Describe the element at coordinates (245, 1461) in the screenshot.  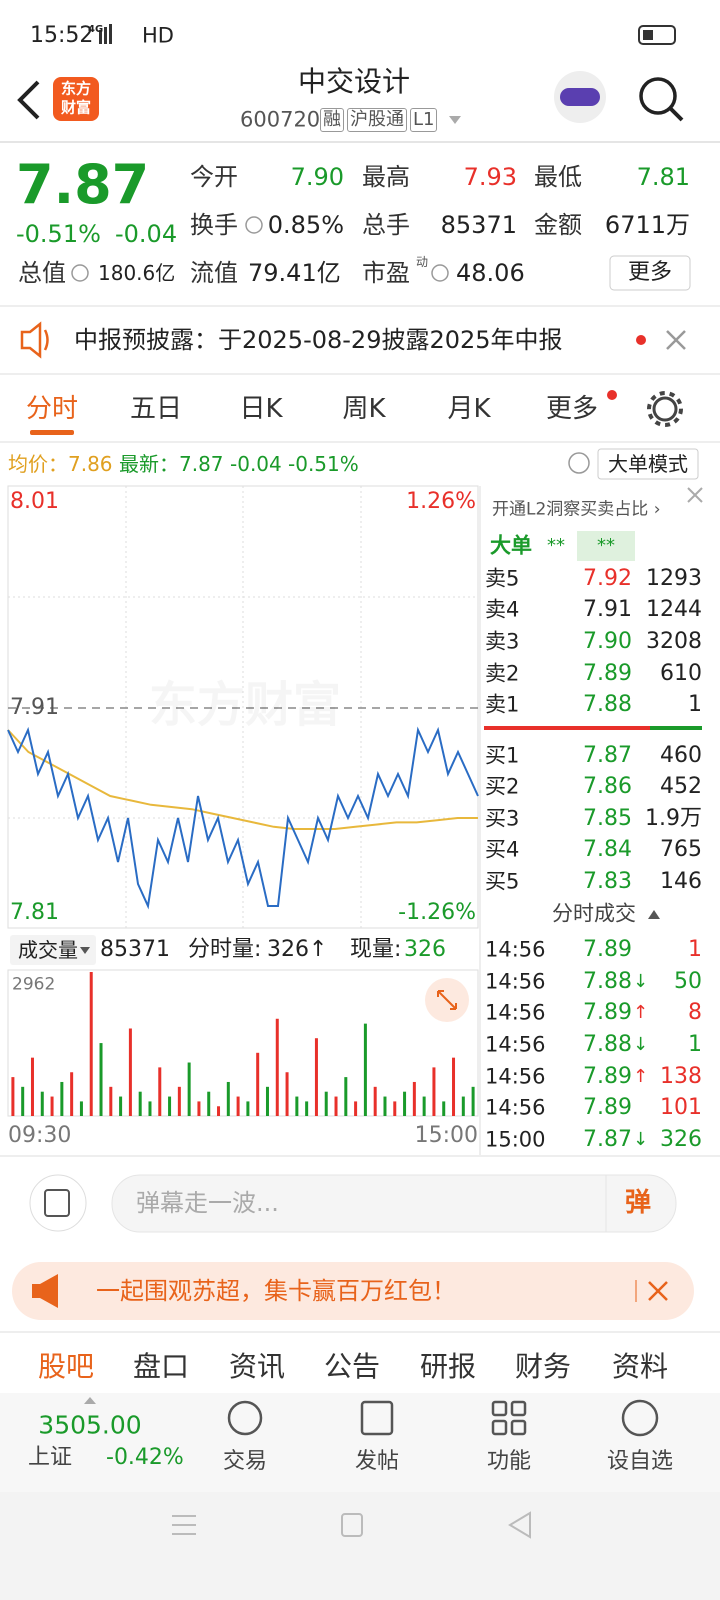
I see `nav-item: 交易` at that location.